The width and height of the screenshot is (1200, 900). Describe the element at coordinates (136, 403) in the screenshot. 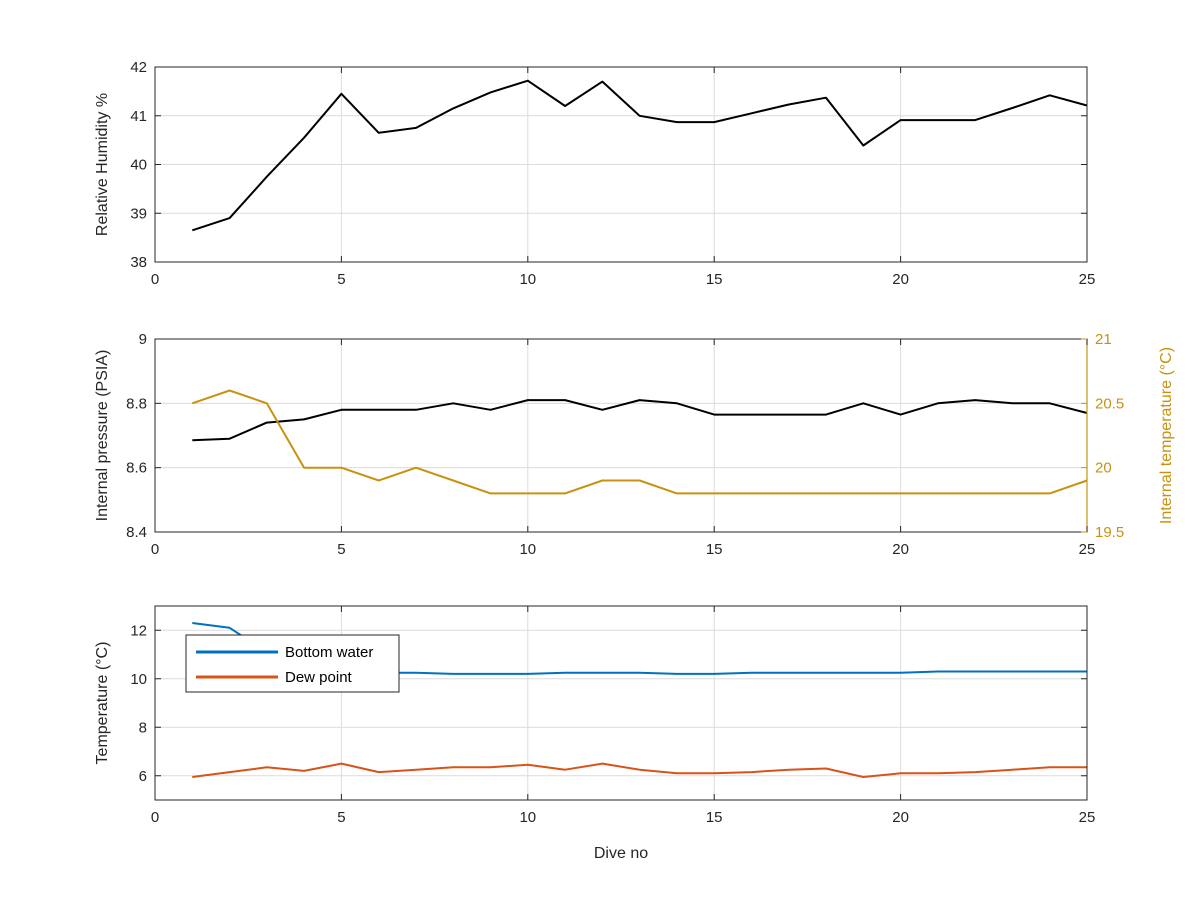

I see `y-tick-label: 8.8` at that location.